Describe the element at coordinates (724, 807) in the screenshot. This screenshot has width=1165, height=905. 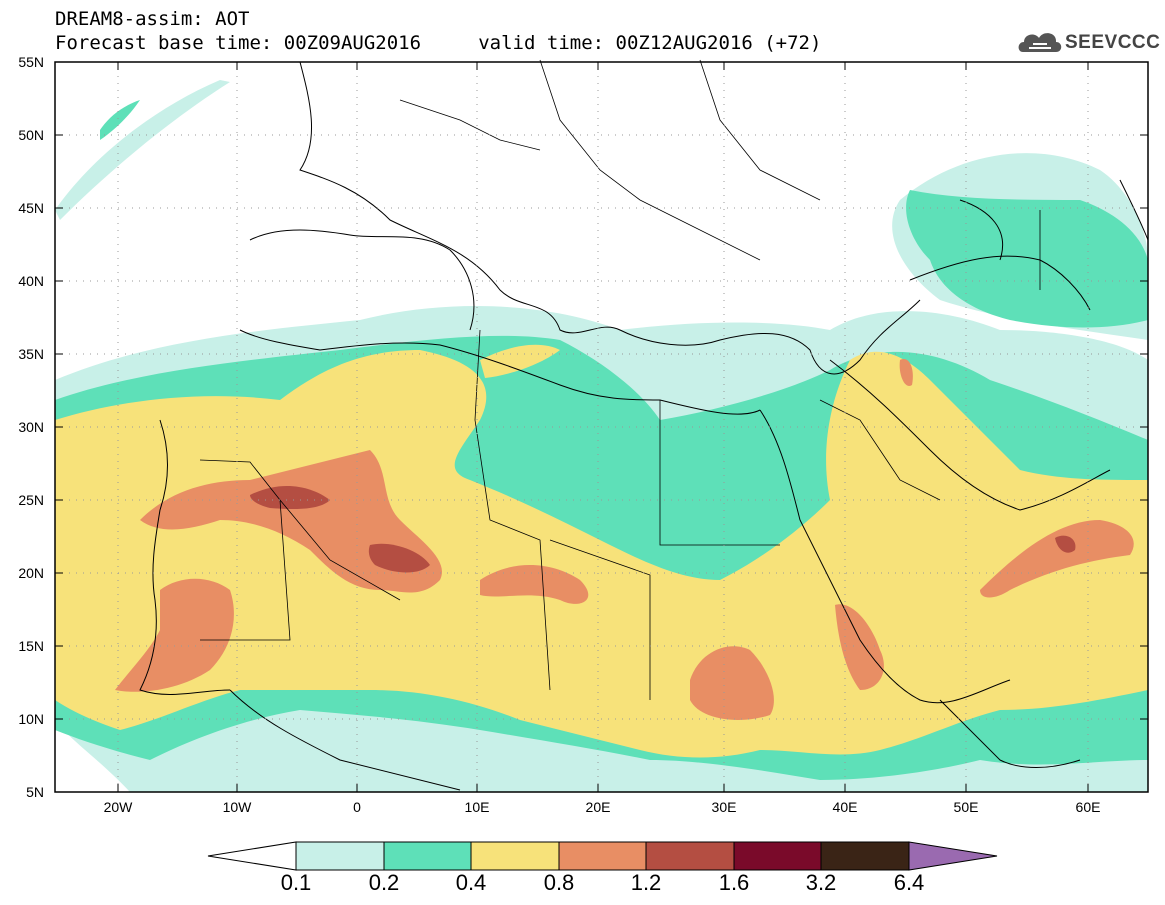
I see `lon-label: 30E` at that location.